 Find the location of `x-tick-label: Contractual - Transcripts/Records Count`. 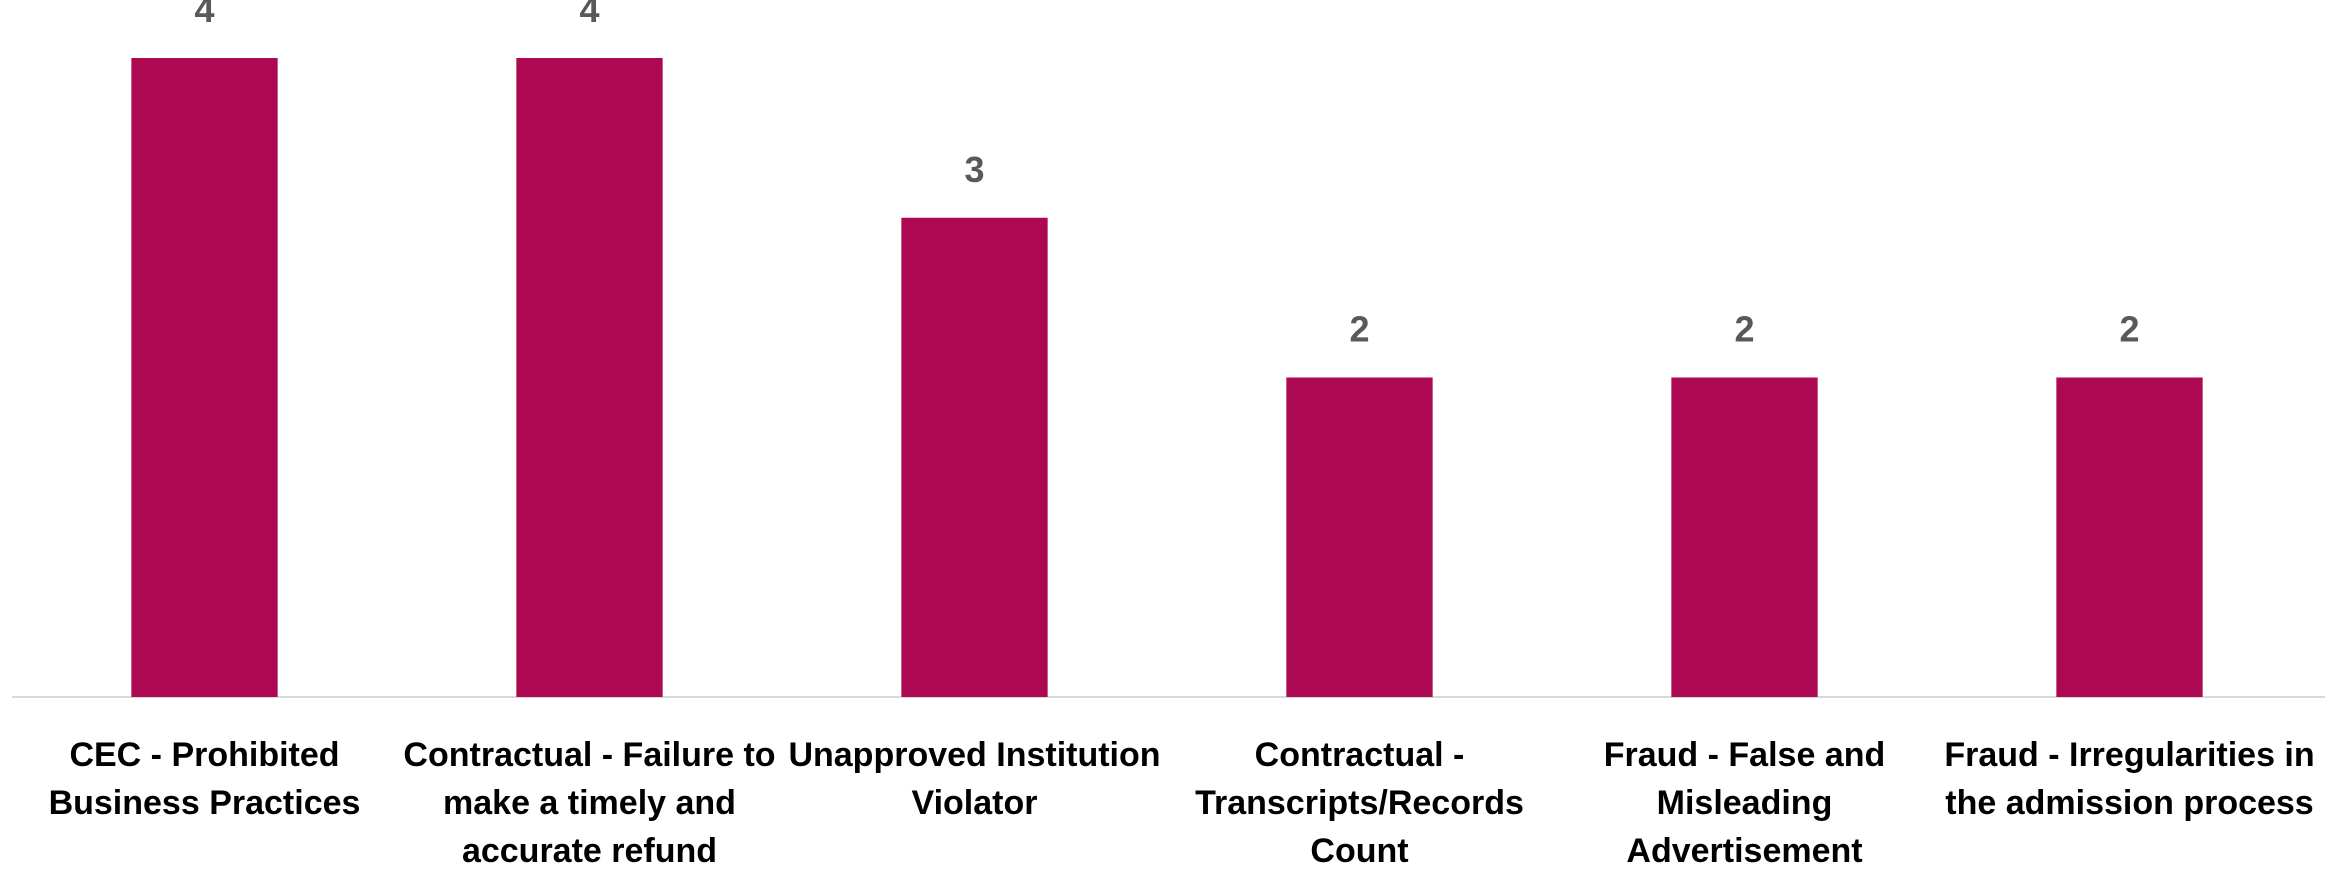

x-tick-label: Contractual - Transcripts/Records Count is located at coordinates (1359, 803).